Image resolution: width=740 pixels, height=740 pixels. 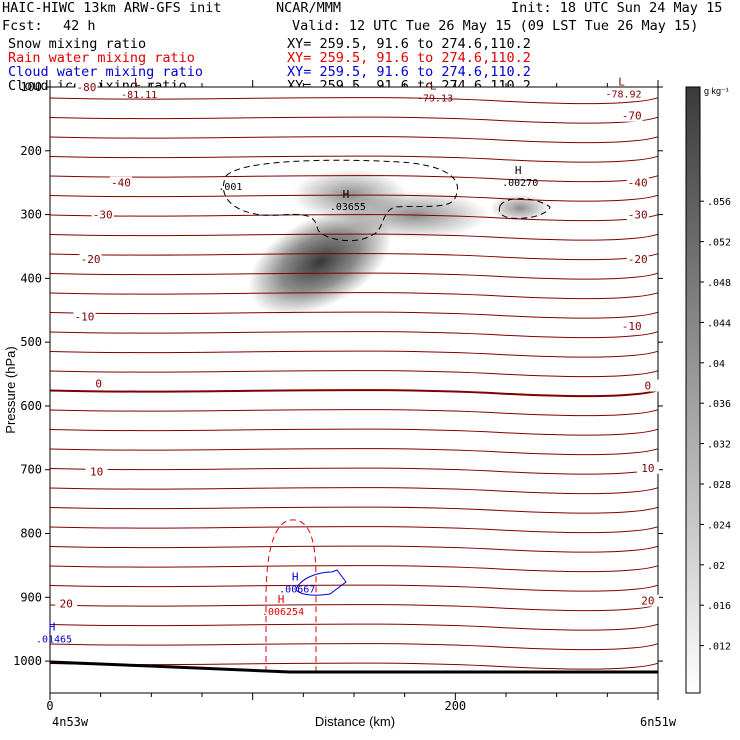 What do you see at coordinates (716, 566) in the screenshot?
I see `colorbar-tick-label: .02` at bounding box center [716, 566].